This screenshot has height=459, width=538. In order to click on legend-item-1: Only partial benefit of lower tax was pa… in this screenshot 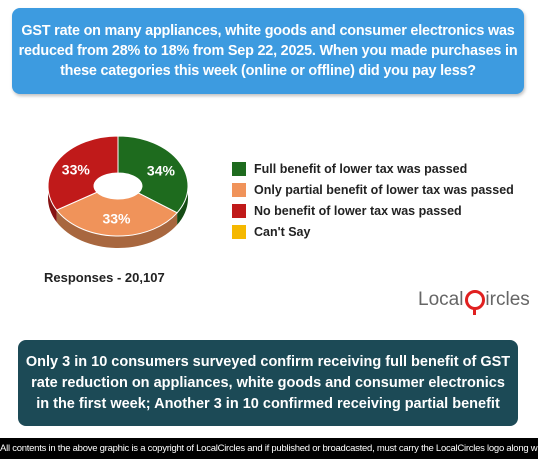, I will do `click(373, 189)`.